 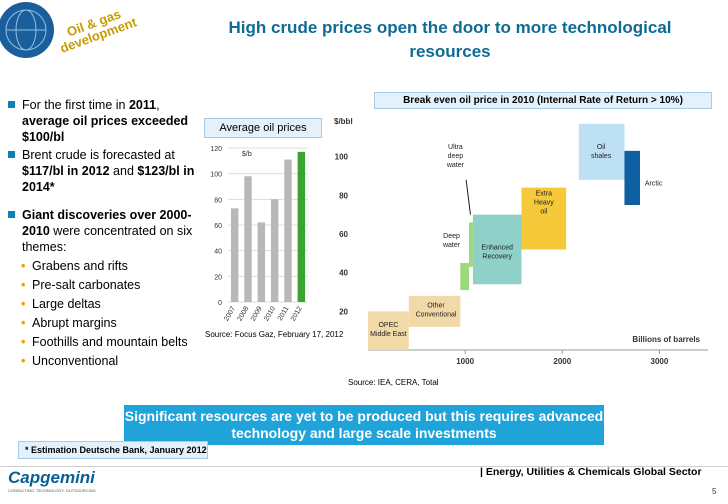 I want to click on theme-item: • Pre-salt carbonates, so click(x=81, y=285).